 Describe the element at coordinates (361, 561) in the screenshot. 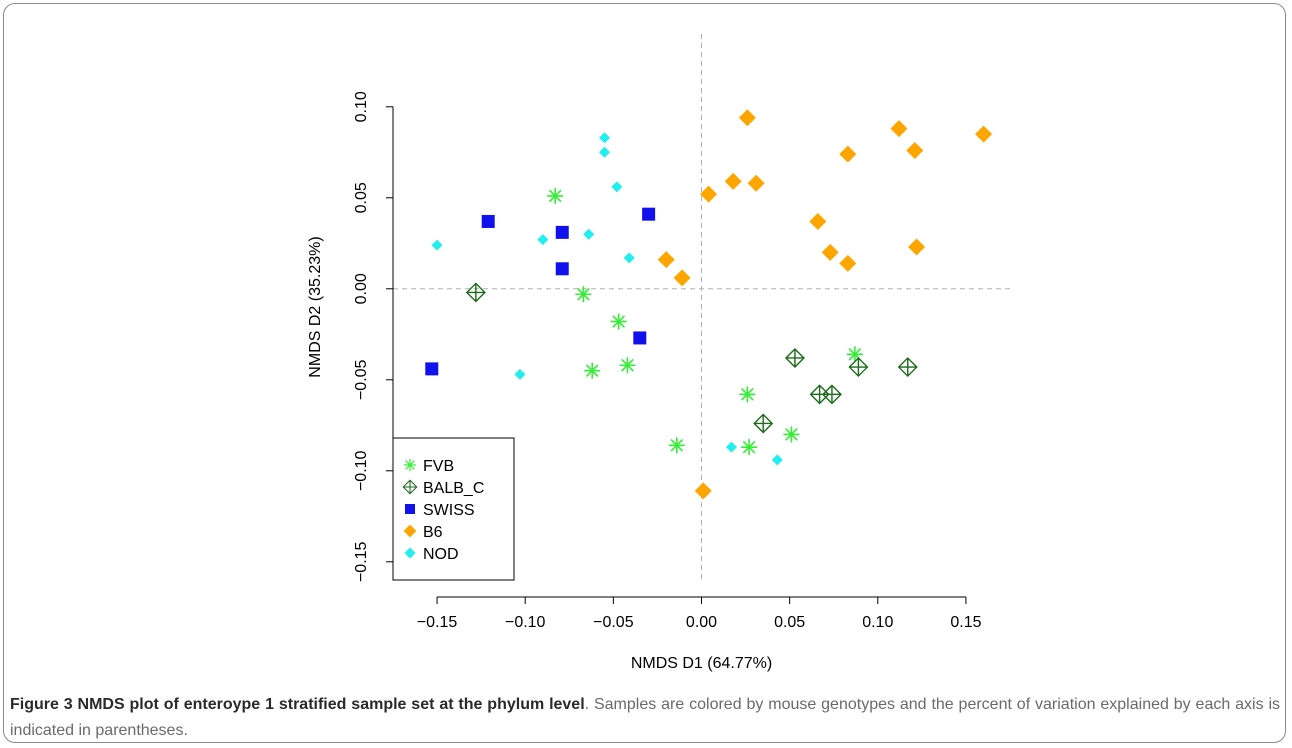

I see `y-tick-label: −0.15` at that location.